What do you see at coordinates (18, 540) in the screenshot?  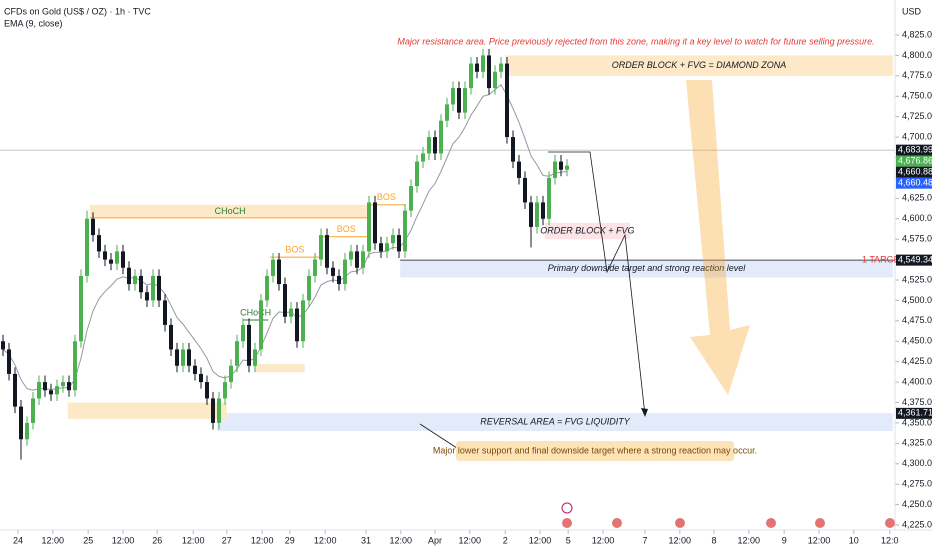 I see `x-tick-label: 24` at bounding box center [18, 540].